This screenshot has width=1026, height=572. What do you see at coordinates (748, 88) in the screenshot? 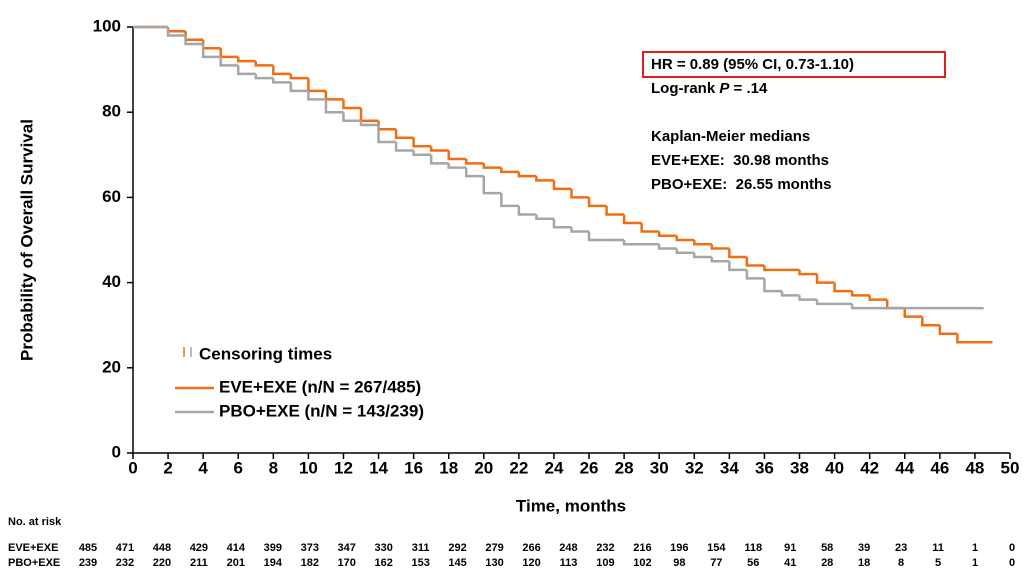
I see `logrank-value: = .14` at bounding box center [748, 88].